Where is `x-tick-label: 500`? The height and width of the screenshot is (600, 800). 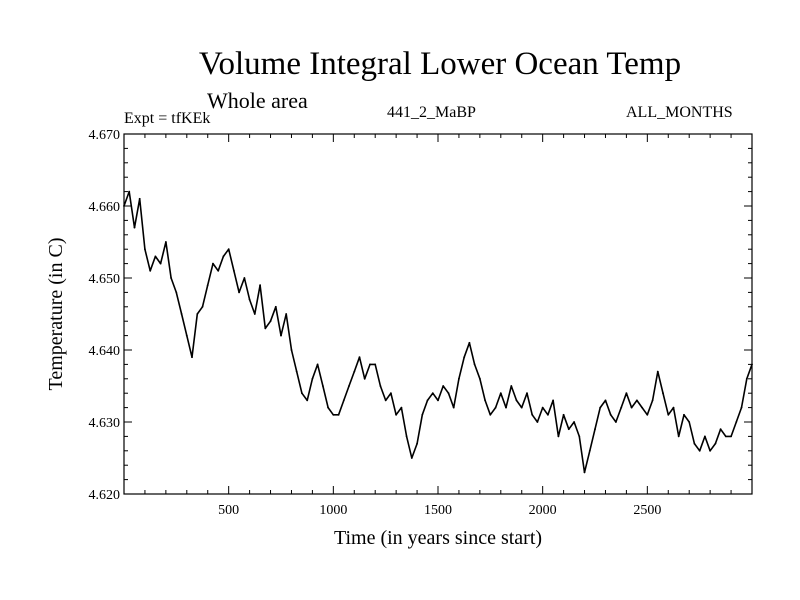 x-tick-label: 500 is located at coordinates (228, 510).